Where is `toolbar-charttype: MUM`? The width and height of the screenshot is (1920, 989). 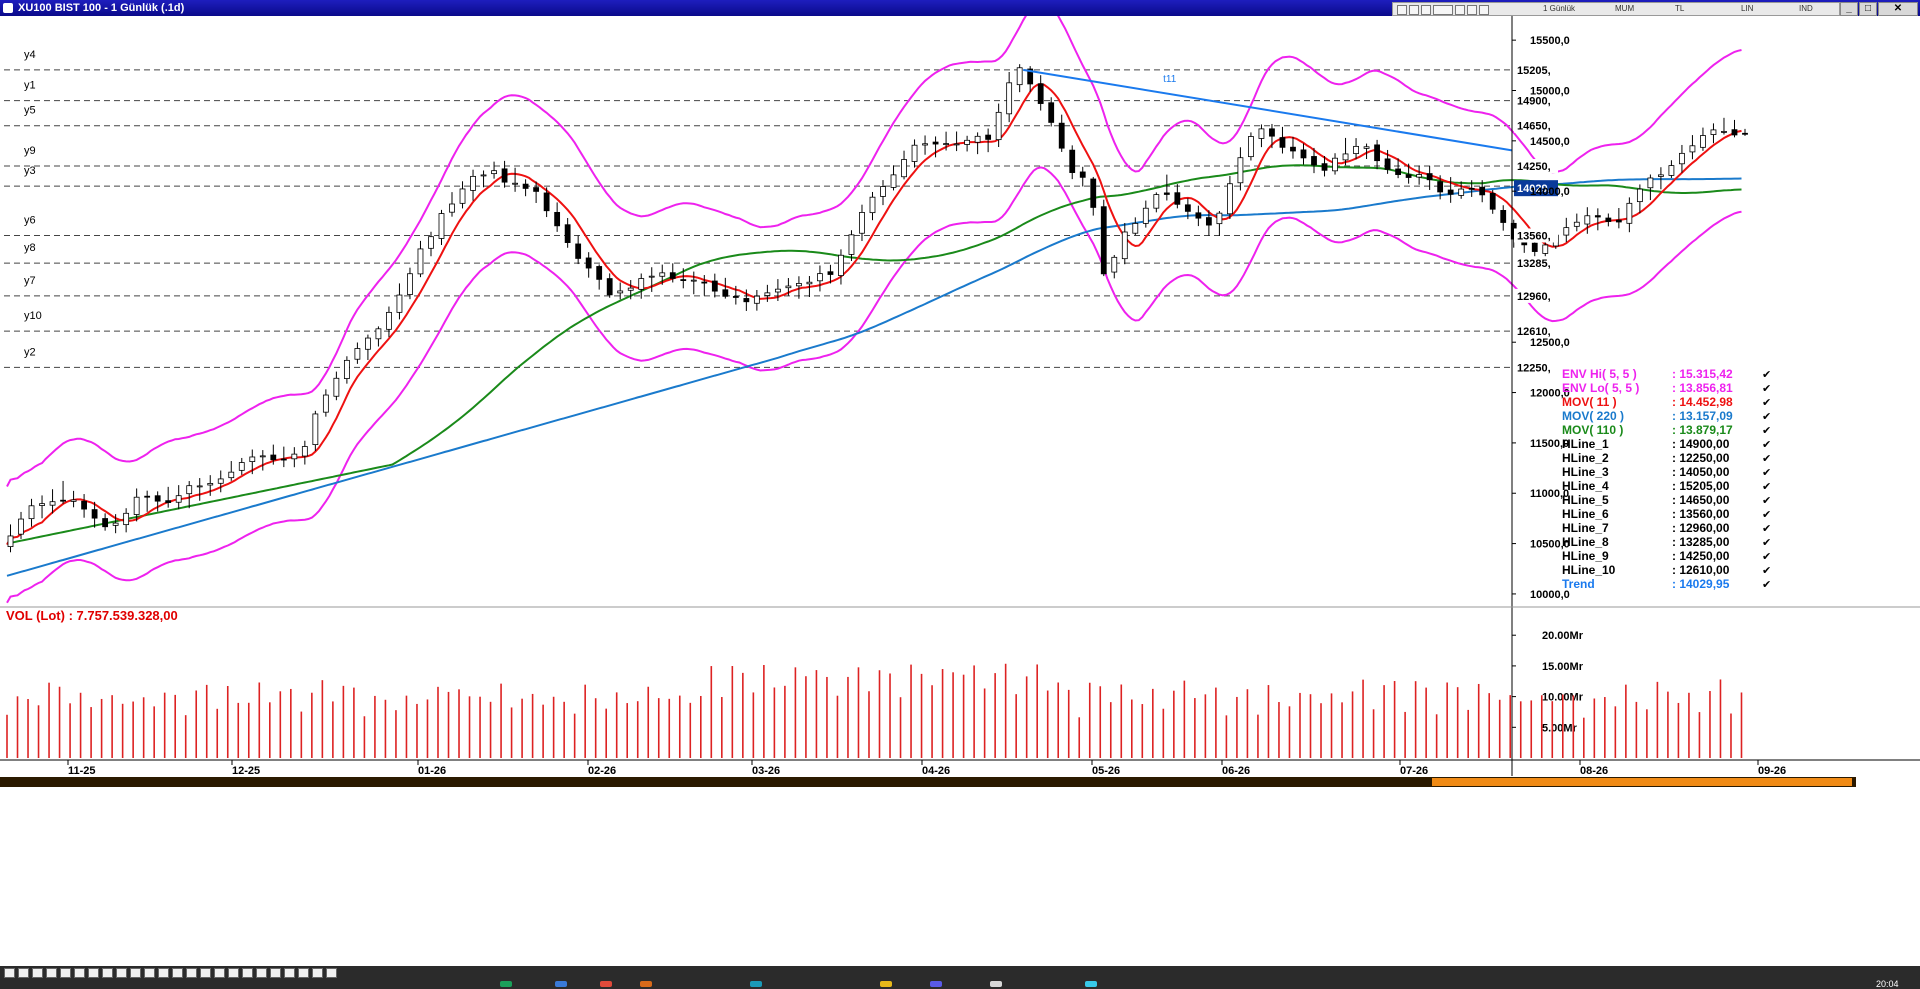
toolbar-charttype: MUM is located at coordinates (1625, 8).